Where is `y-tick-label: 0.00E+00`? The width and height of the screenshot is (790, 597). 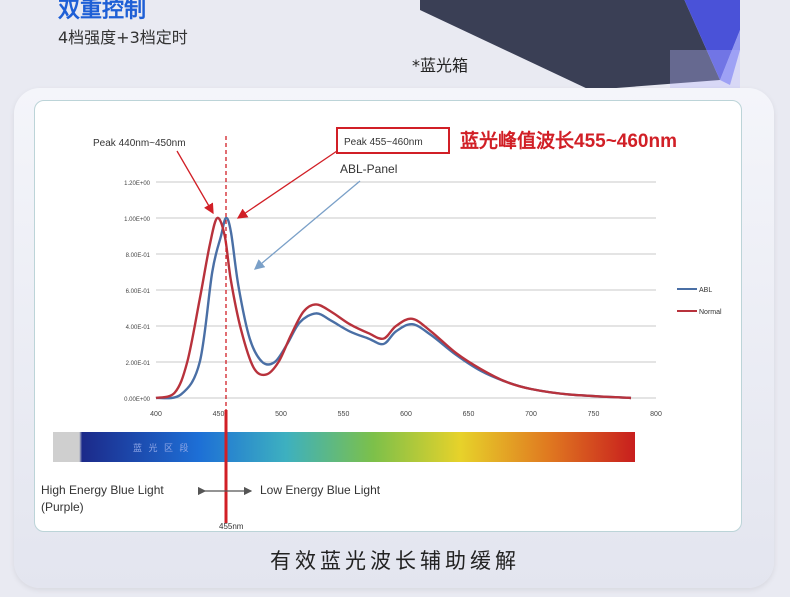
y-tick-label: 0.00E+00 is located at coordinates (137, 400).